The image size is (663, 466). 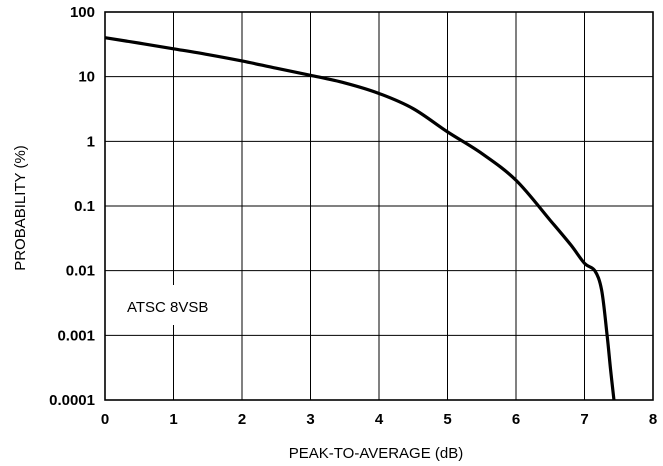 What do you see at coordinates (310, 419) in the screenshot?
I see `x-tick-label: 3` at bounding box center [310, 419].